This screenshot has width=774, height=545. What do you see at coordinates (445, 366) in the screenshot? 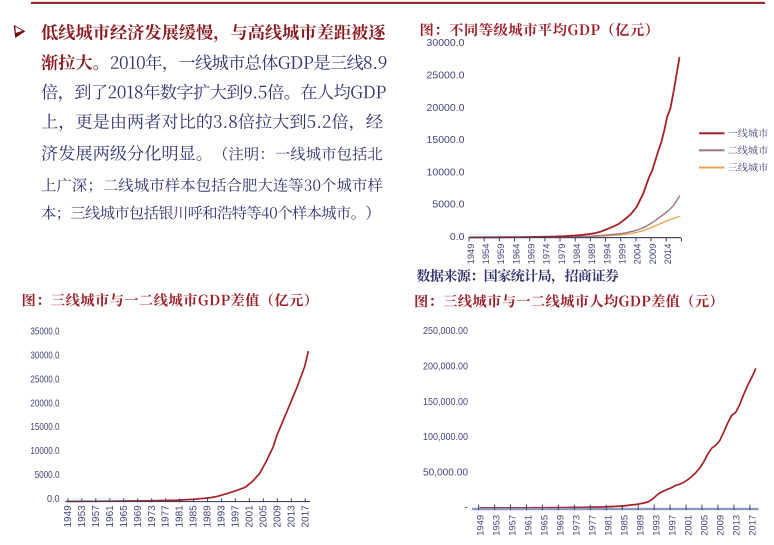
I see `svg-text: 200,000.00` at bounding box center [445, 366].